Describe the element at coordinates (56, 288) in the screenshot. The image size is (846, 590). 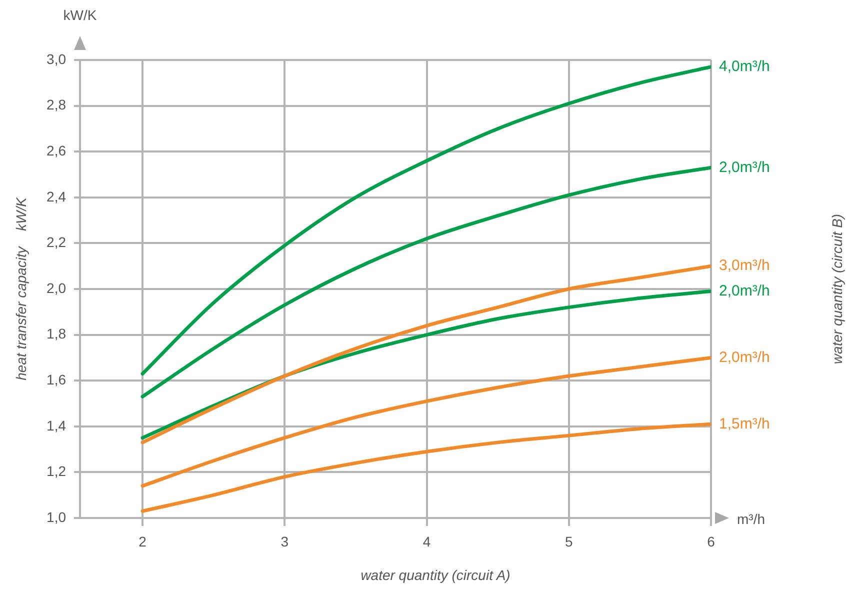
I see `y-tick-label: 2,0` at that location.